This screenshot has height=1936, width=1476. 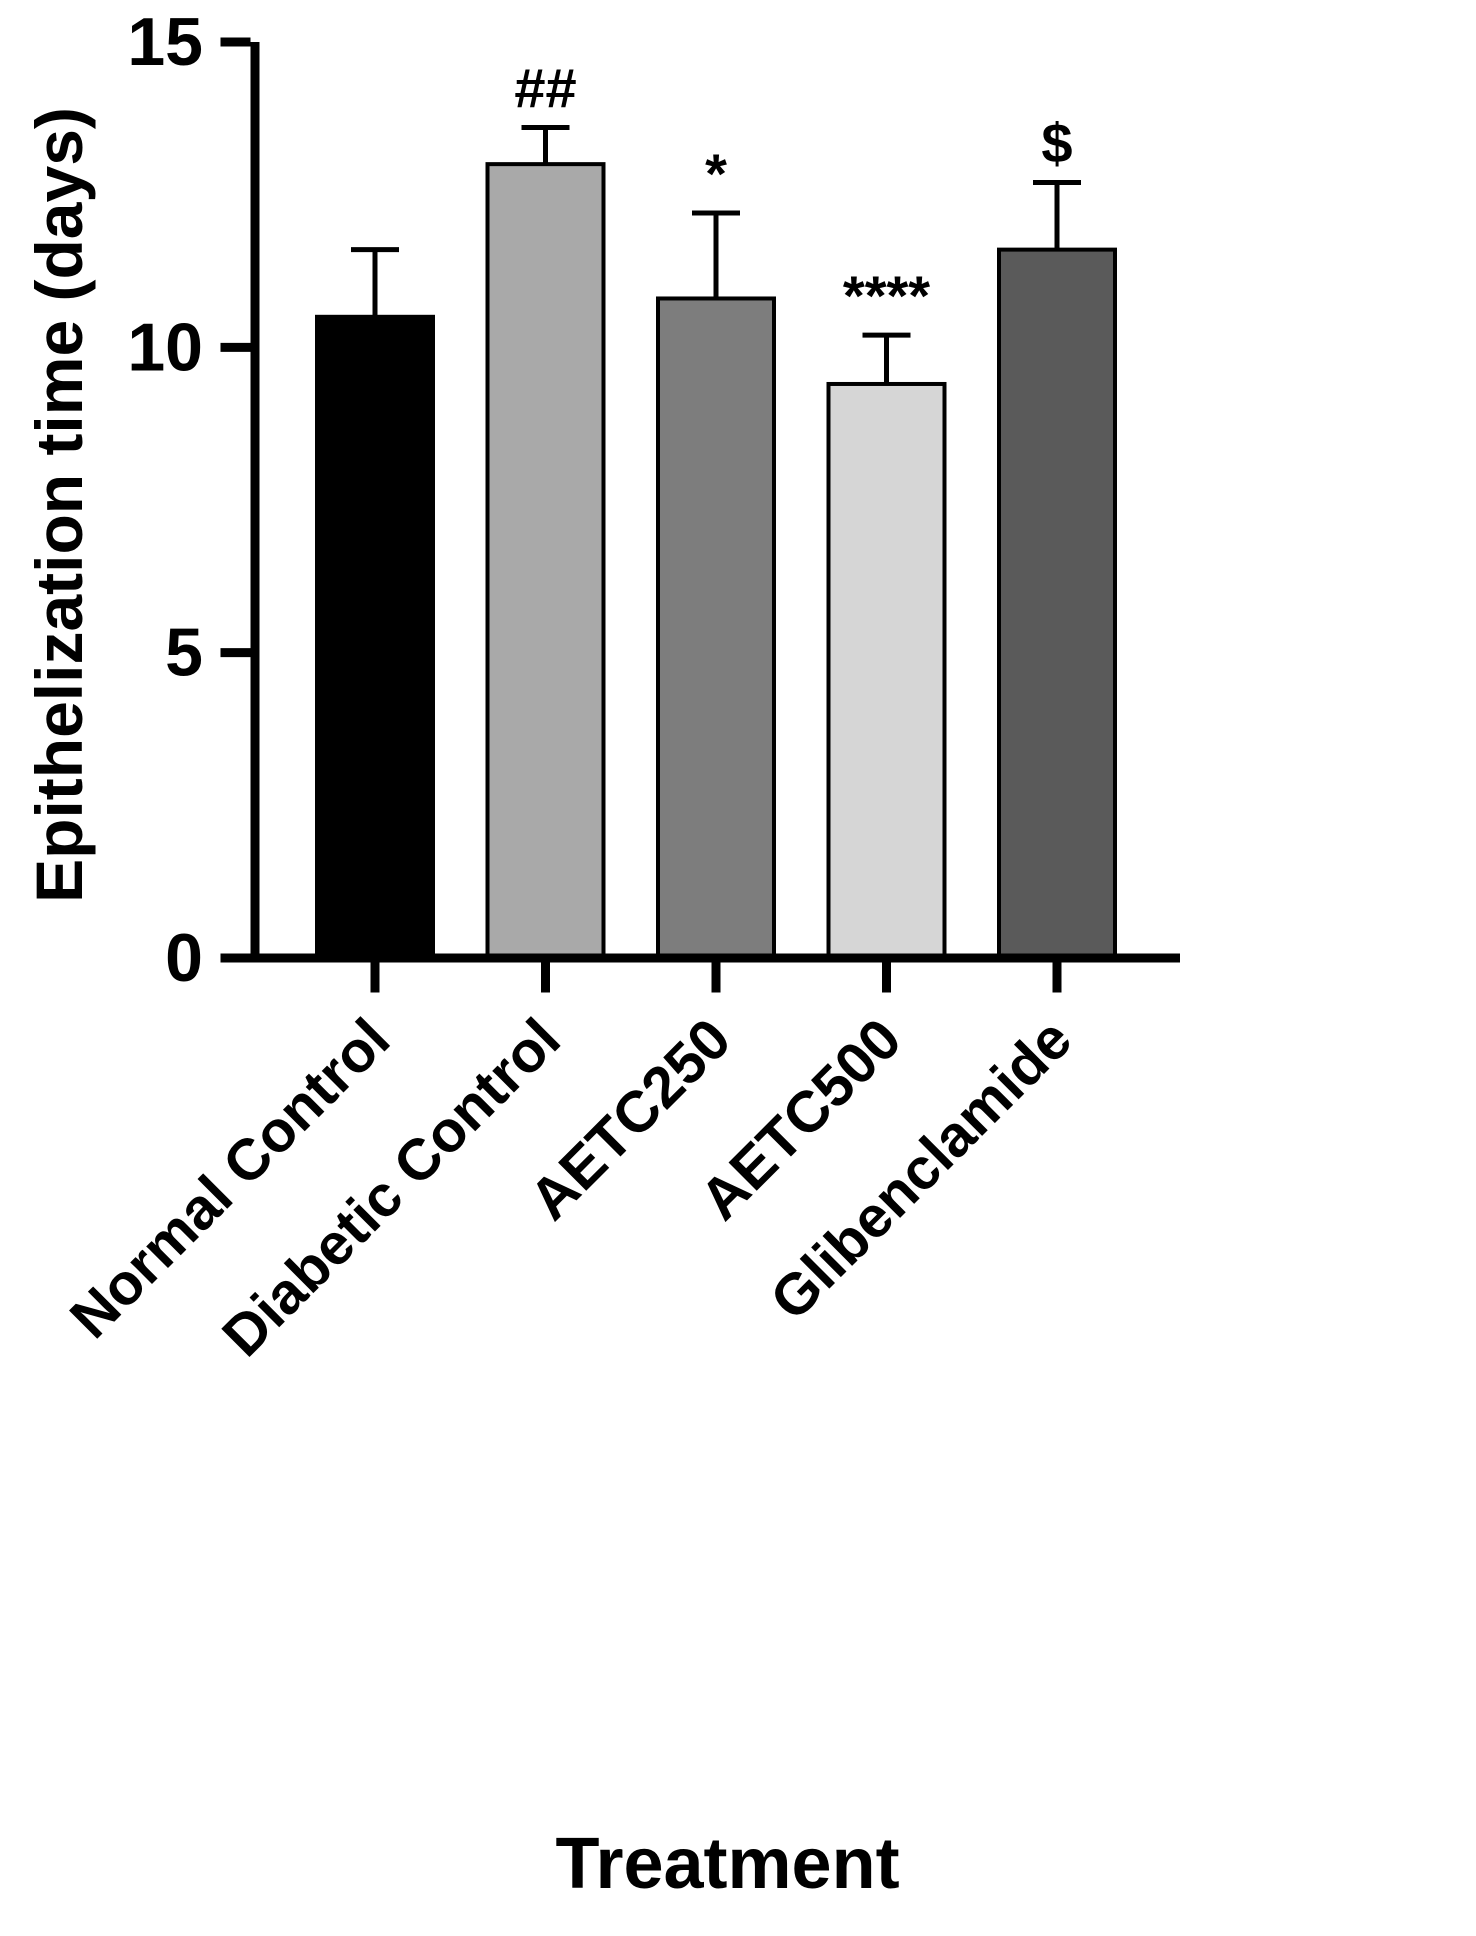 I want to click on significance-annotation: $, so click(x=1056, y=142).